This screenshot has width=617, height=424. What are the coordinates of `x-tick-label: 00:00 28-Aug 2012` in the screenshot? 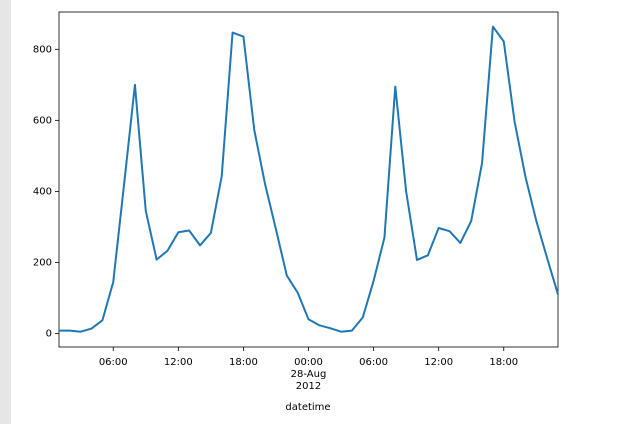 It's located at (309, 374).